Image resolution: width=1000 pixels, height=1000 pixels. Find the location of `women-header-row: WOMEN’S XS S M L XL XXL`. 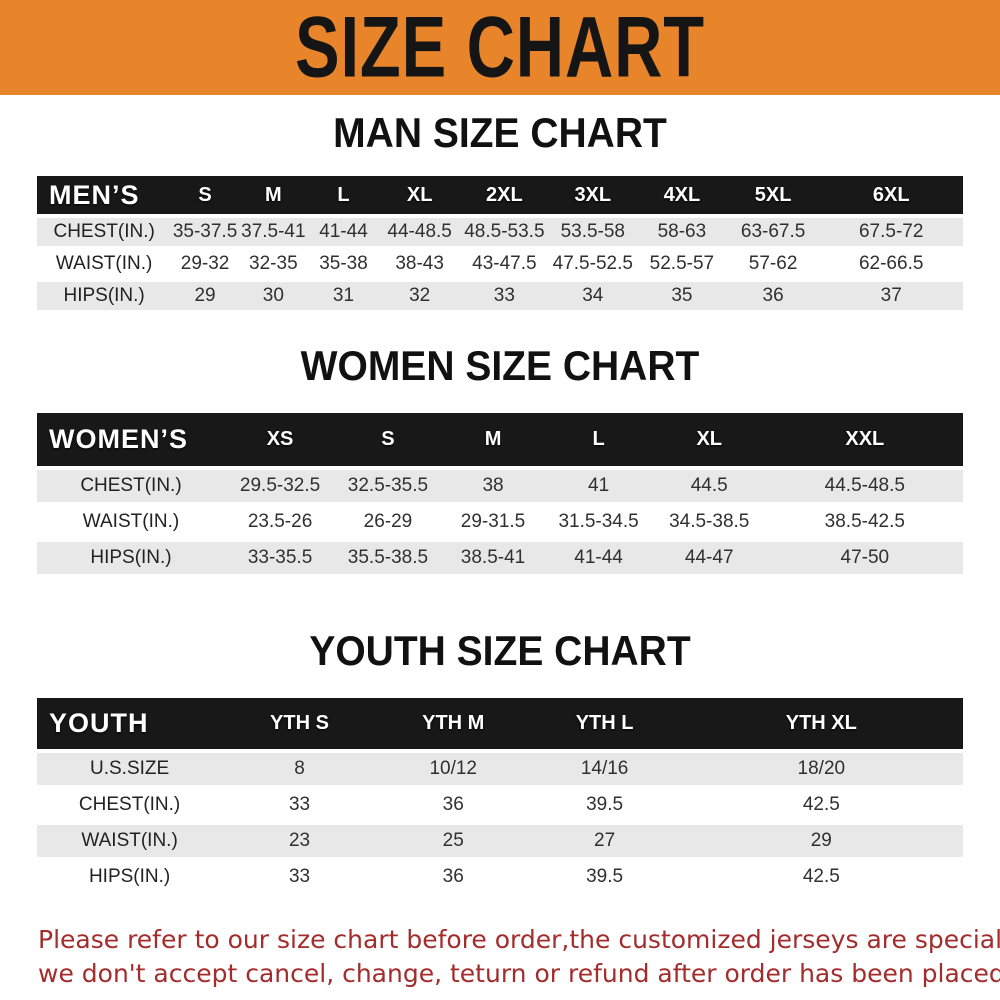

women-header-row: WOMEN’S XS S M L XL XXL is located at coordinates (500, 440).